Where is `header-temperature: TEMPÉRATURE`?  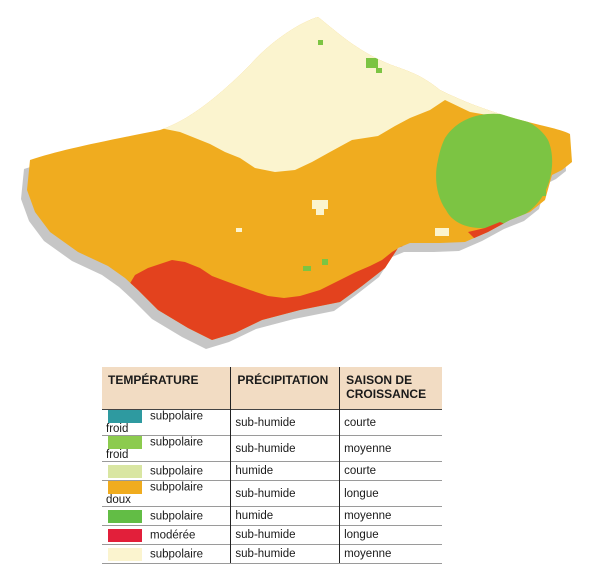 header-temperature: TEMPÉRATURE is located at coordinates (166, 388).